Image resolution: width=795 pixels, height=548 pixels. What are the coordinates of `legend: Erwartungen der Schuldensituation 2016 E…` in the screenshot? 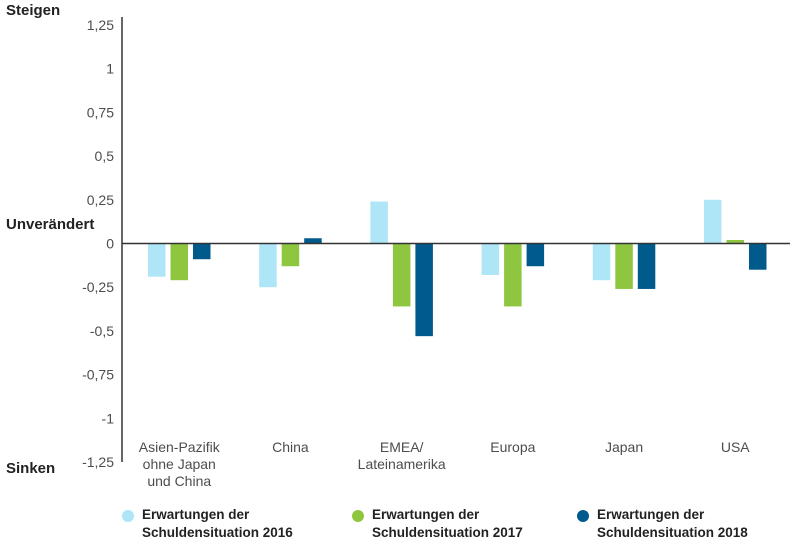 It's located at (397, 526).